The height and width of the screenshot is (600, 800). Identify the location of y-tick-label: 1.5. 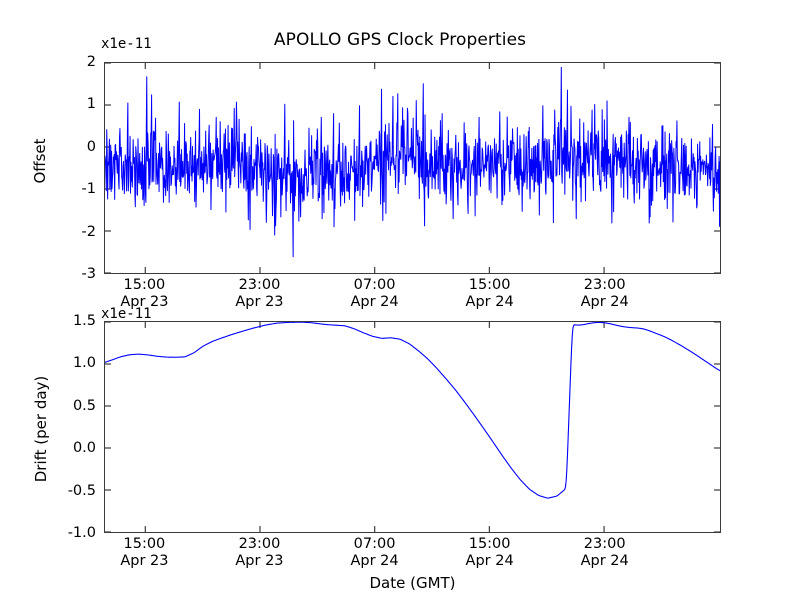
(84, 321).